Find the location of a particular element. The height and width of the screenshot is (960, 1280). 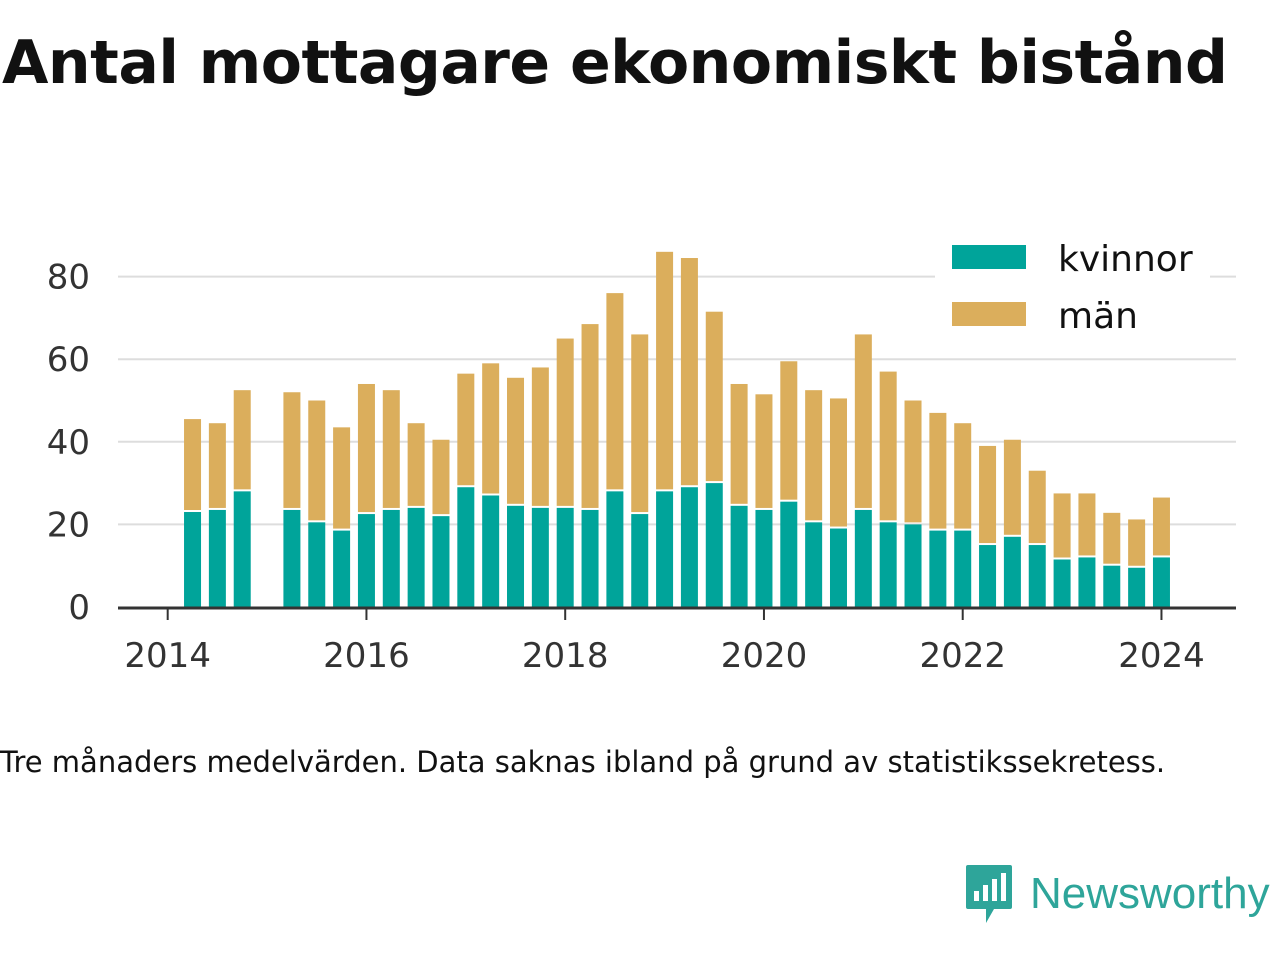

x-tick-label: 2016 is located at coordinates (366, 656).